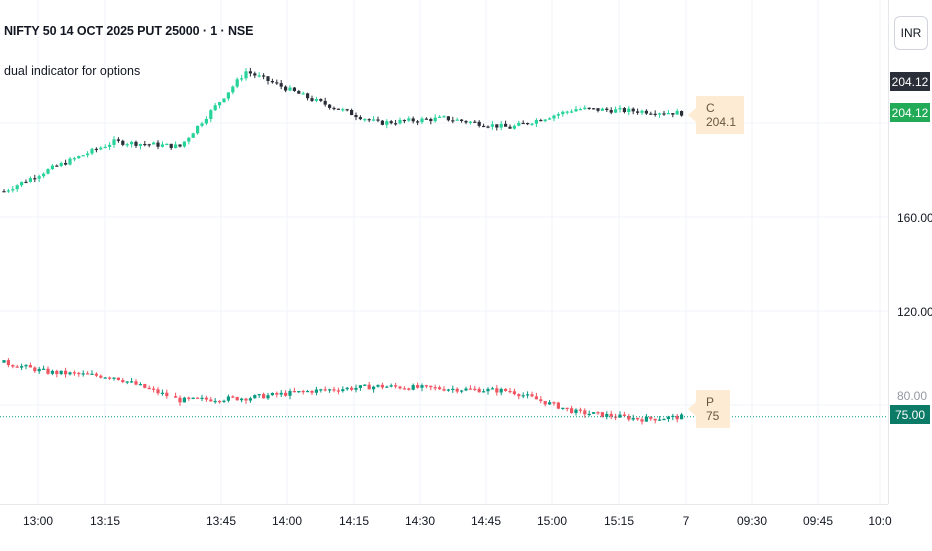 The width and height of the screenshot is (932, 551). Describe the element at coordinates (911, 33) in the screenshot. I see `currency-button: INR` at that location.